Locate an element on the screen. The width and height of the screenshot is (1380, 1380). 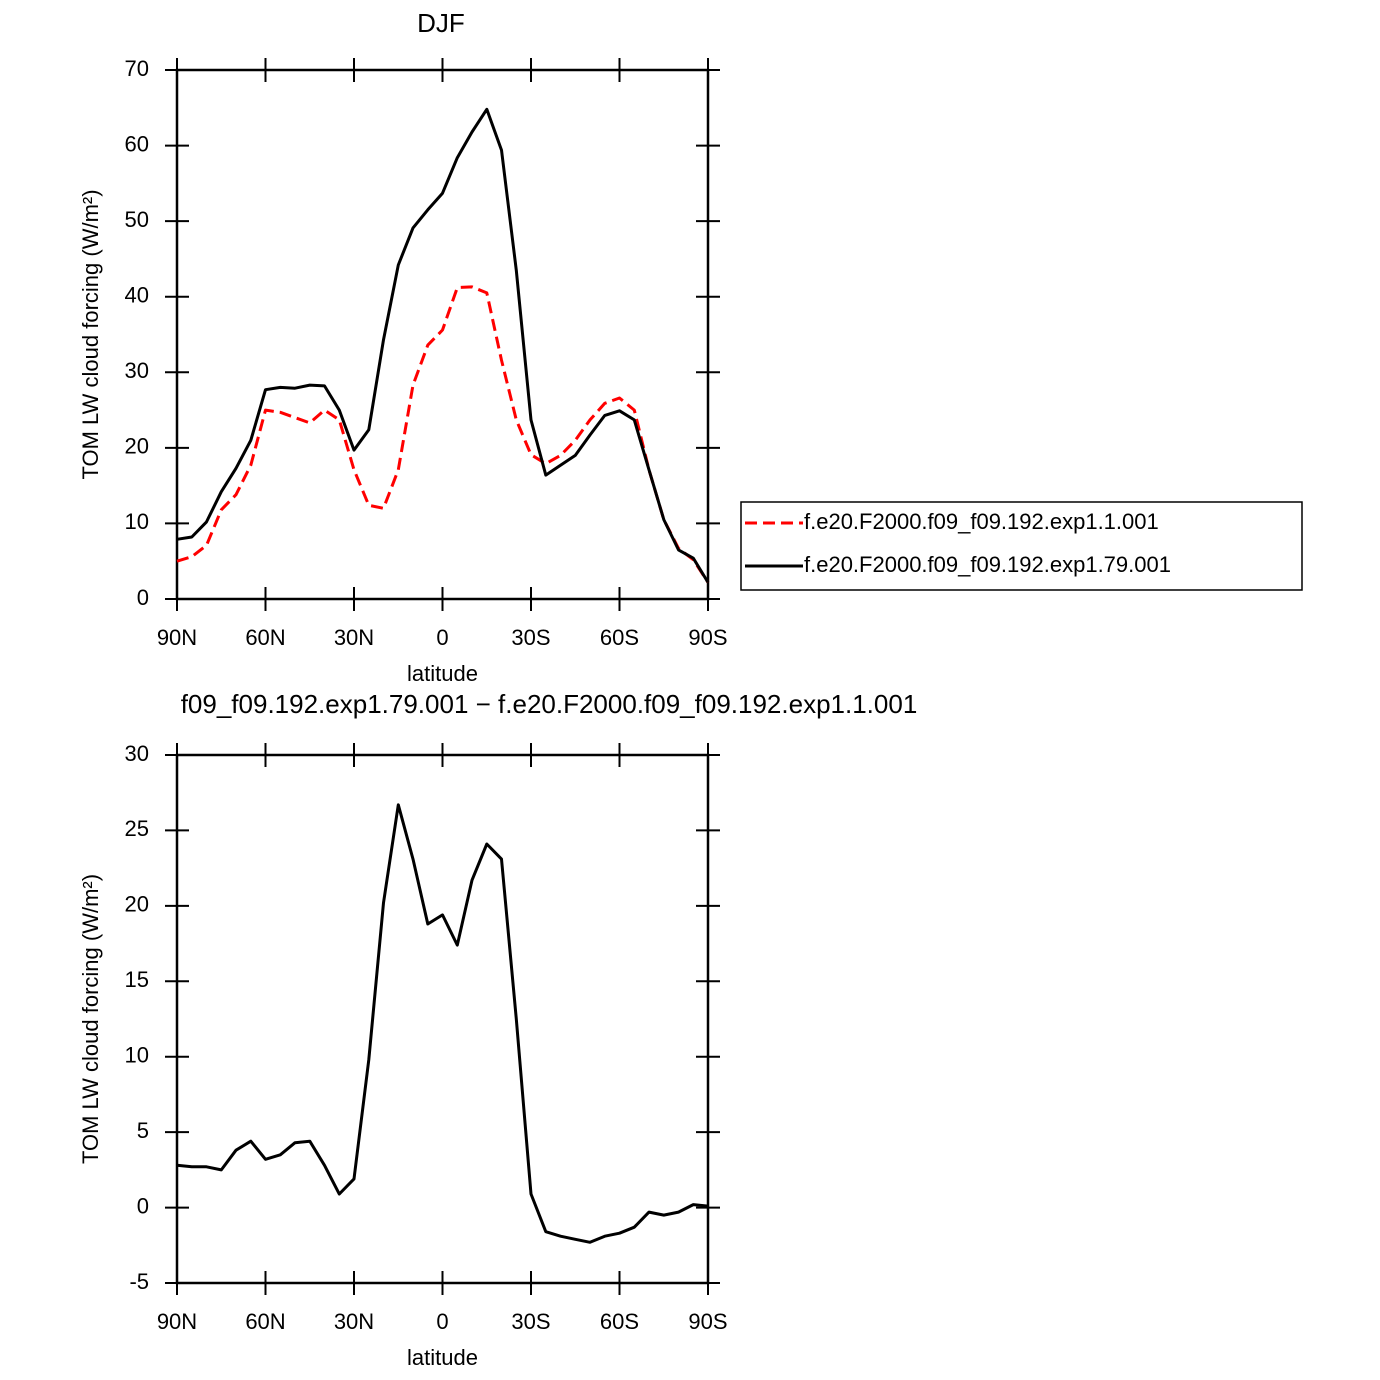
legend-label: f.e20.F2000.f09_f09.192.exp1.79.001 is located at coordinates (987, 564).